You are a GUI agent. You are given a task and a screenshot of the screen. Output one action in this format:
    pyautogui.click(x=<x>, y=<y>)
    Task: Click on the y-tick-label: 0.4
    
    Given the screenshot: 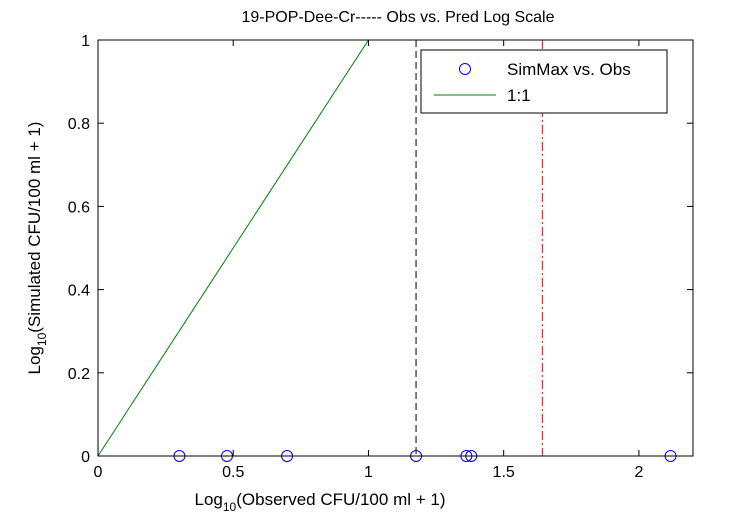 What is the action you would take?
    pyautogui.click(x=79, y=291)
    